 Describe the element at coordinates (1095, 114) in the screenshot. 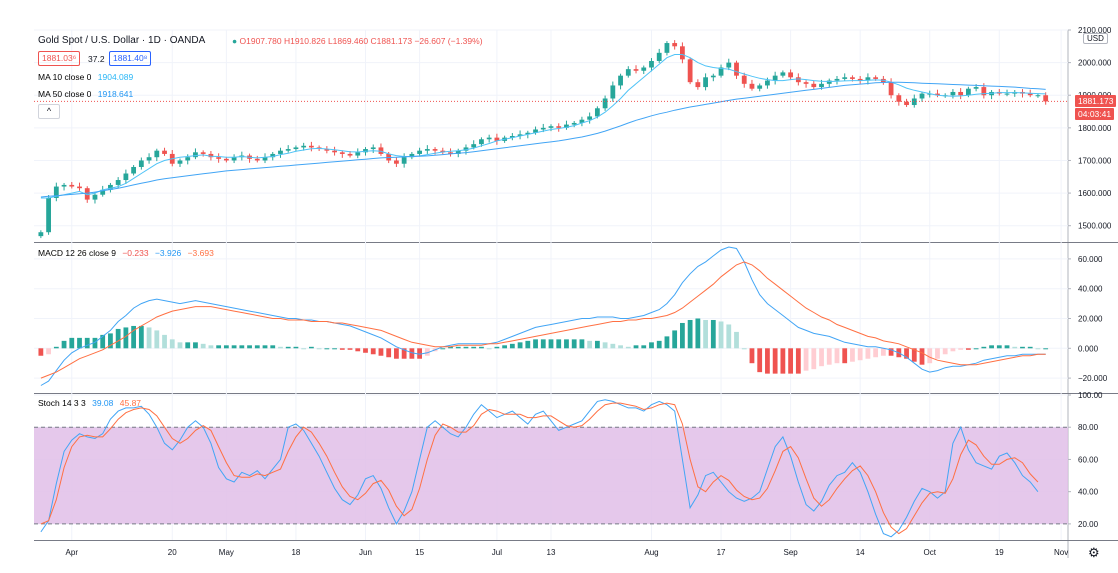

I see `countdown-tag: 04:03:41` at that location.